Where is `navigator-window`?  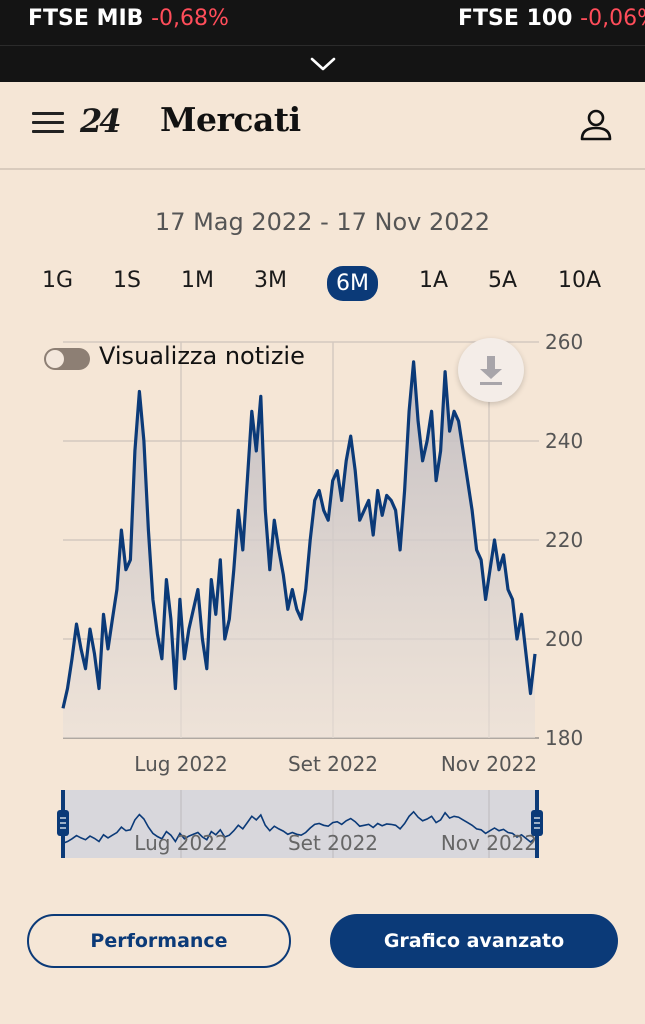
navigator-window is located at coordinates (301, 824).